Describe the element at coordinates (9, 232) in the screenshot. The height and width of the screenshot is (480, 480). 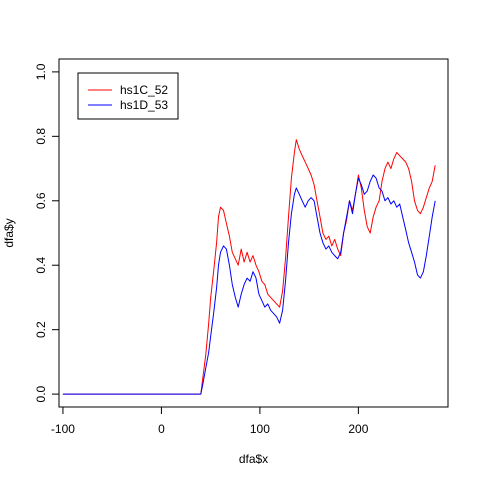
I see `y-axis-title: dfa$y` at that location.